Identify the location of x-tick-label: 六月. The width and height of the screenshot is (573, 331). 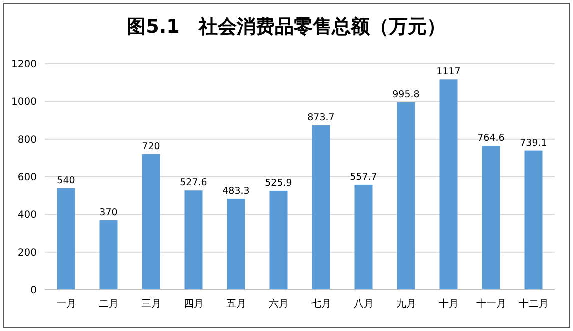
(278, 304).